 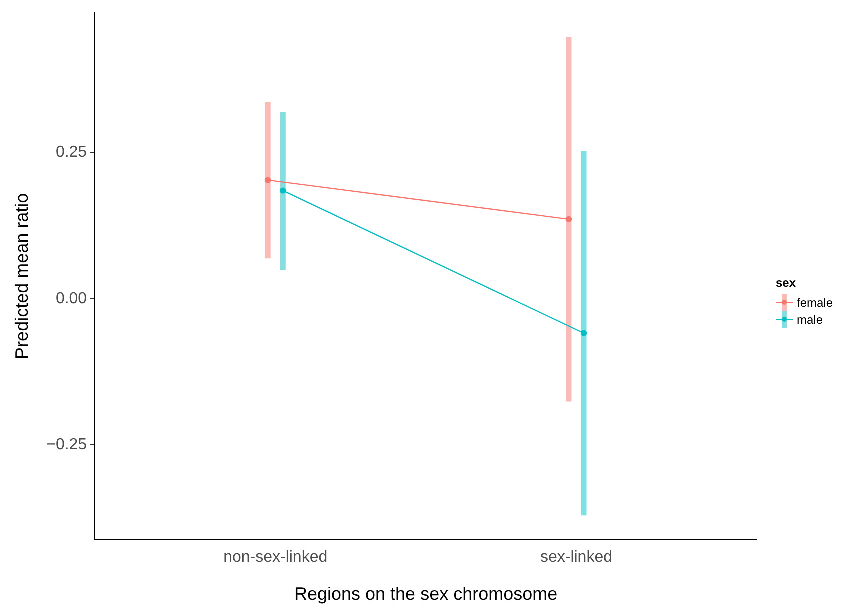 What do you see at coordinates (810, 319) in the screenshot?
I see `legend-label: male` at bounding box center [810, 319].